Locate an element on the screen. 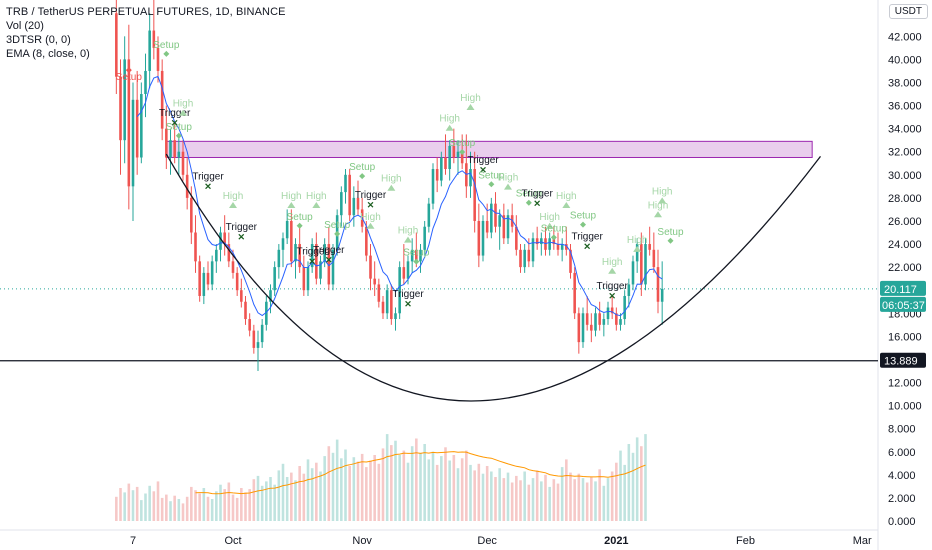  y-tick-label: 34.000 is located at coordinates (905, 130).